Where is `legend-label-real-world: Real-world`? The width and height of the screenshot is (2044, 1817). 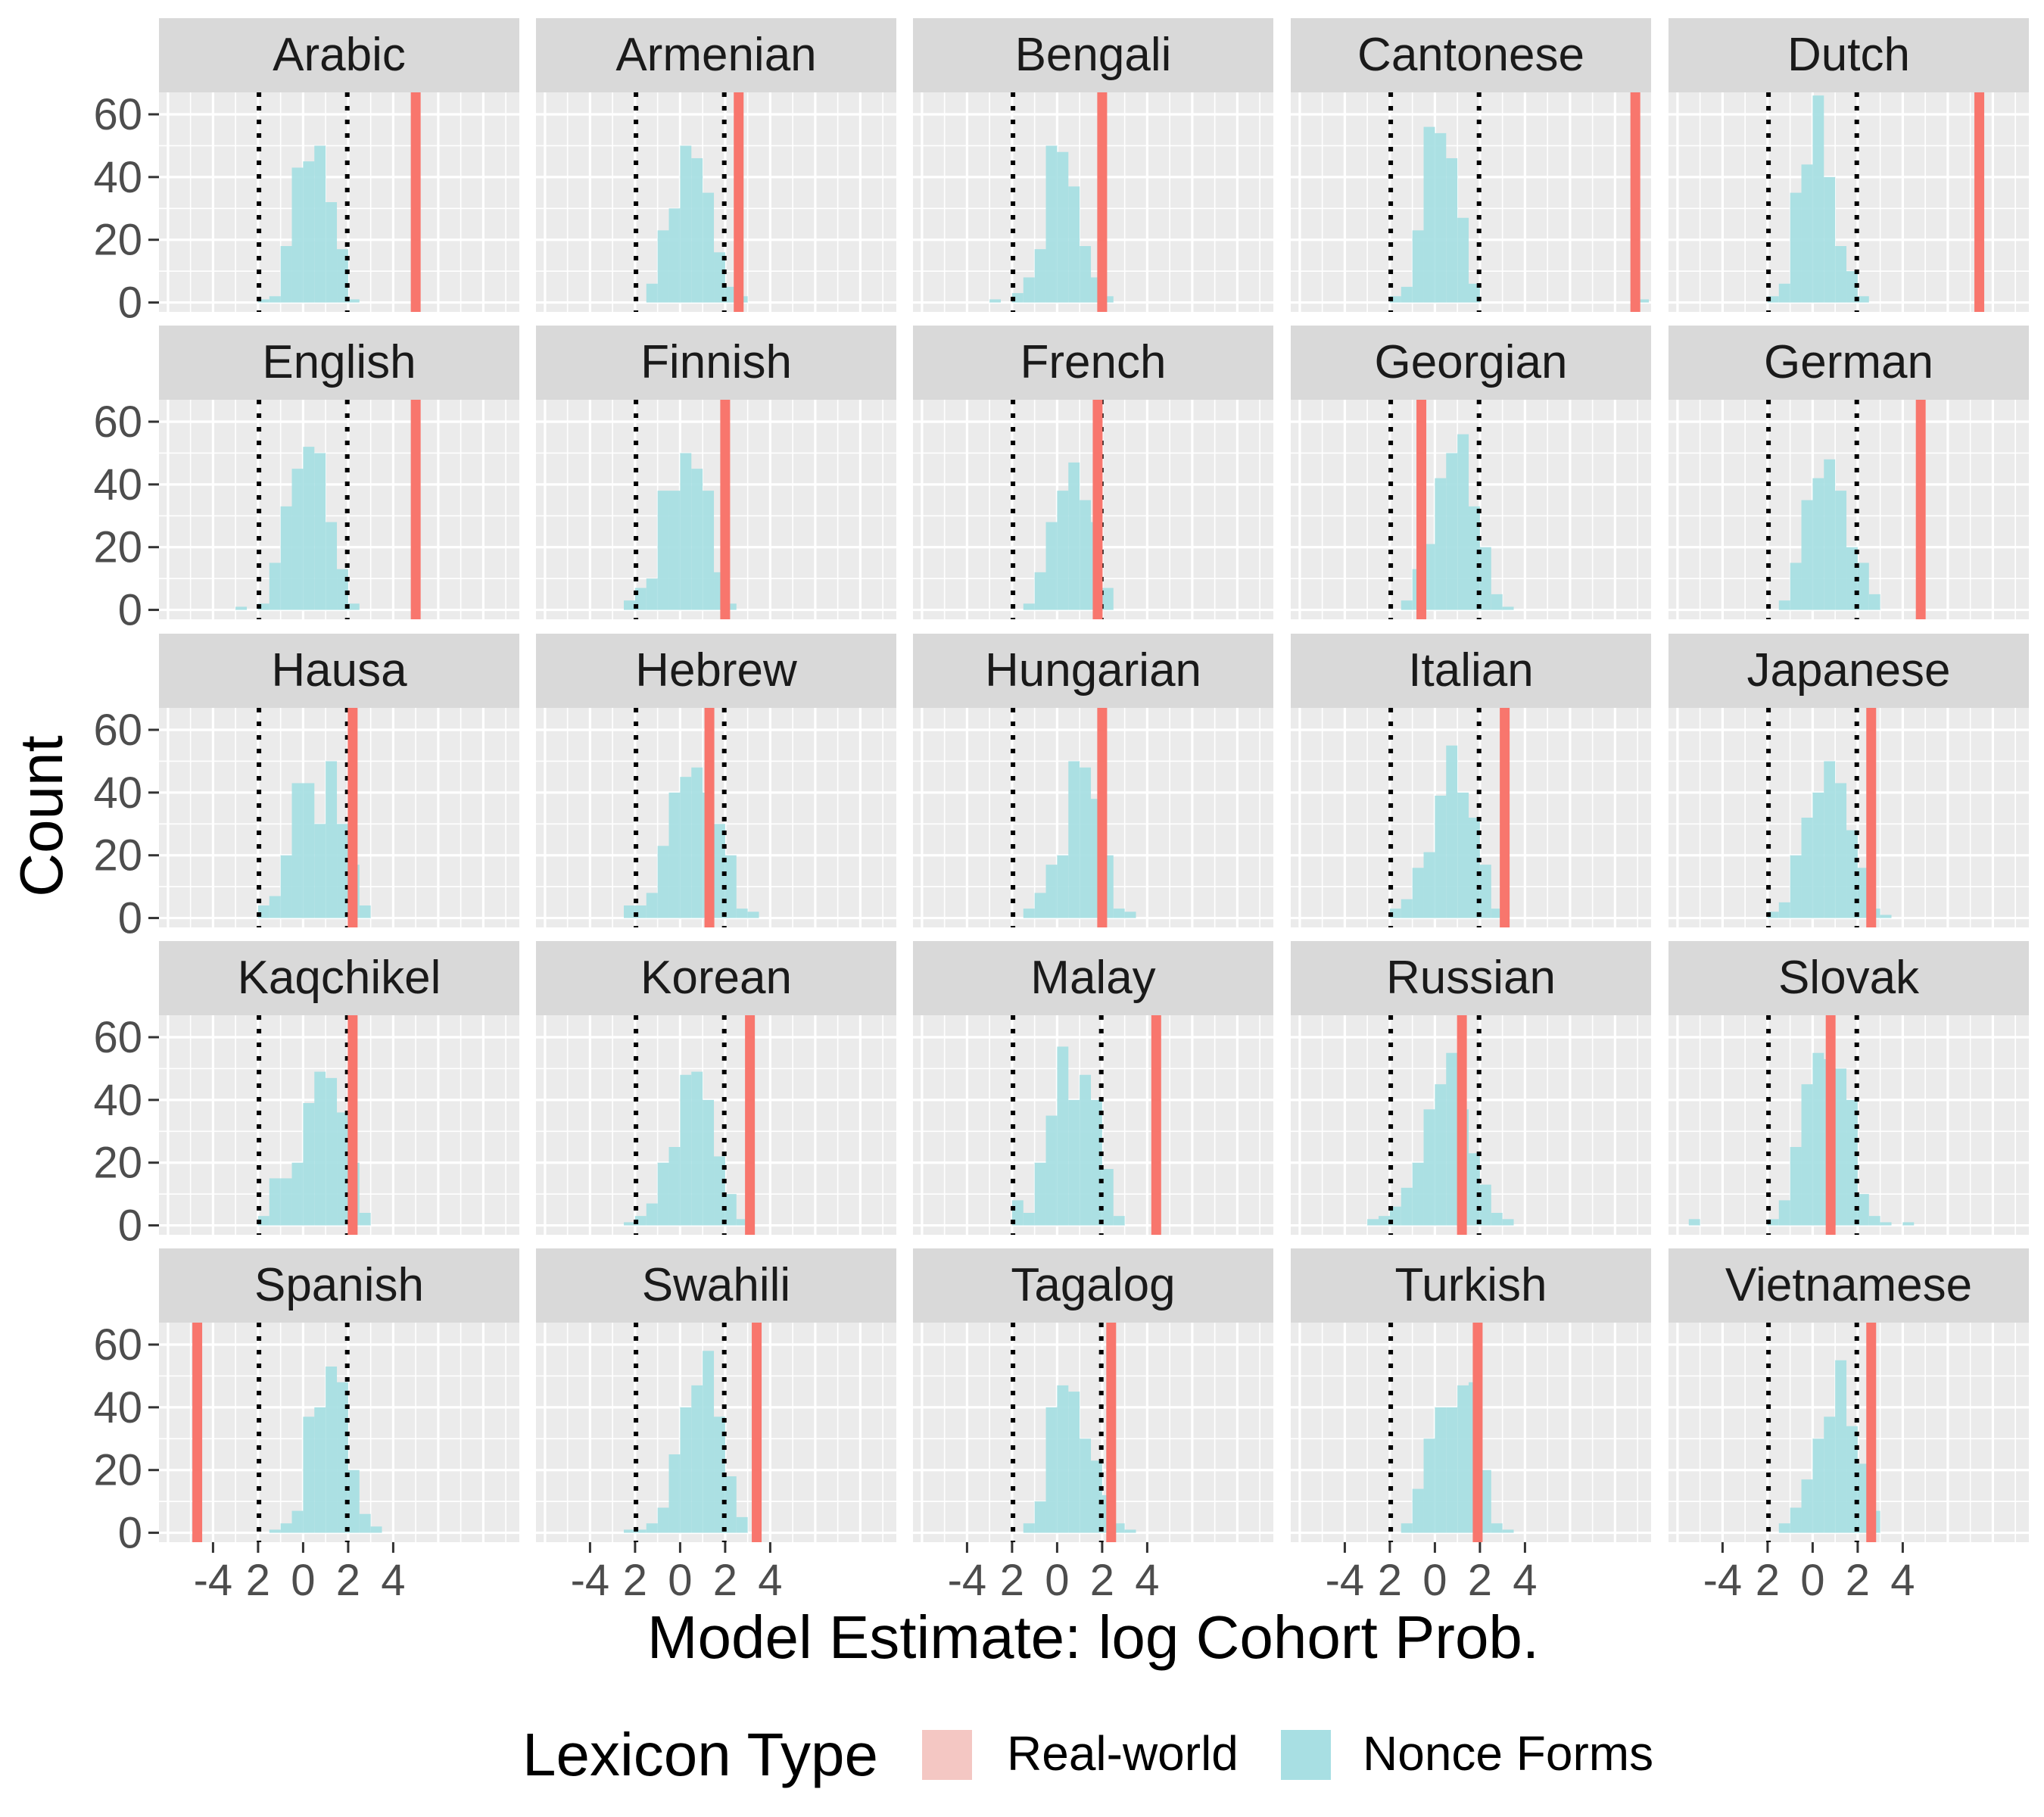
legend-label-real-world: Real-world is located at coordinates (1123, 1753).